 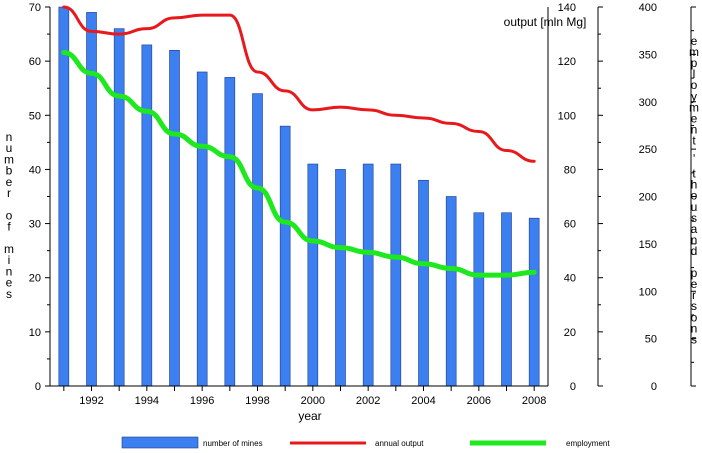 What do you see at coordinates (648, 198) in the screenshot?
I see `employment-tick-label: 200` at bounding box center [648, 198].